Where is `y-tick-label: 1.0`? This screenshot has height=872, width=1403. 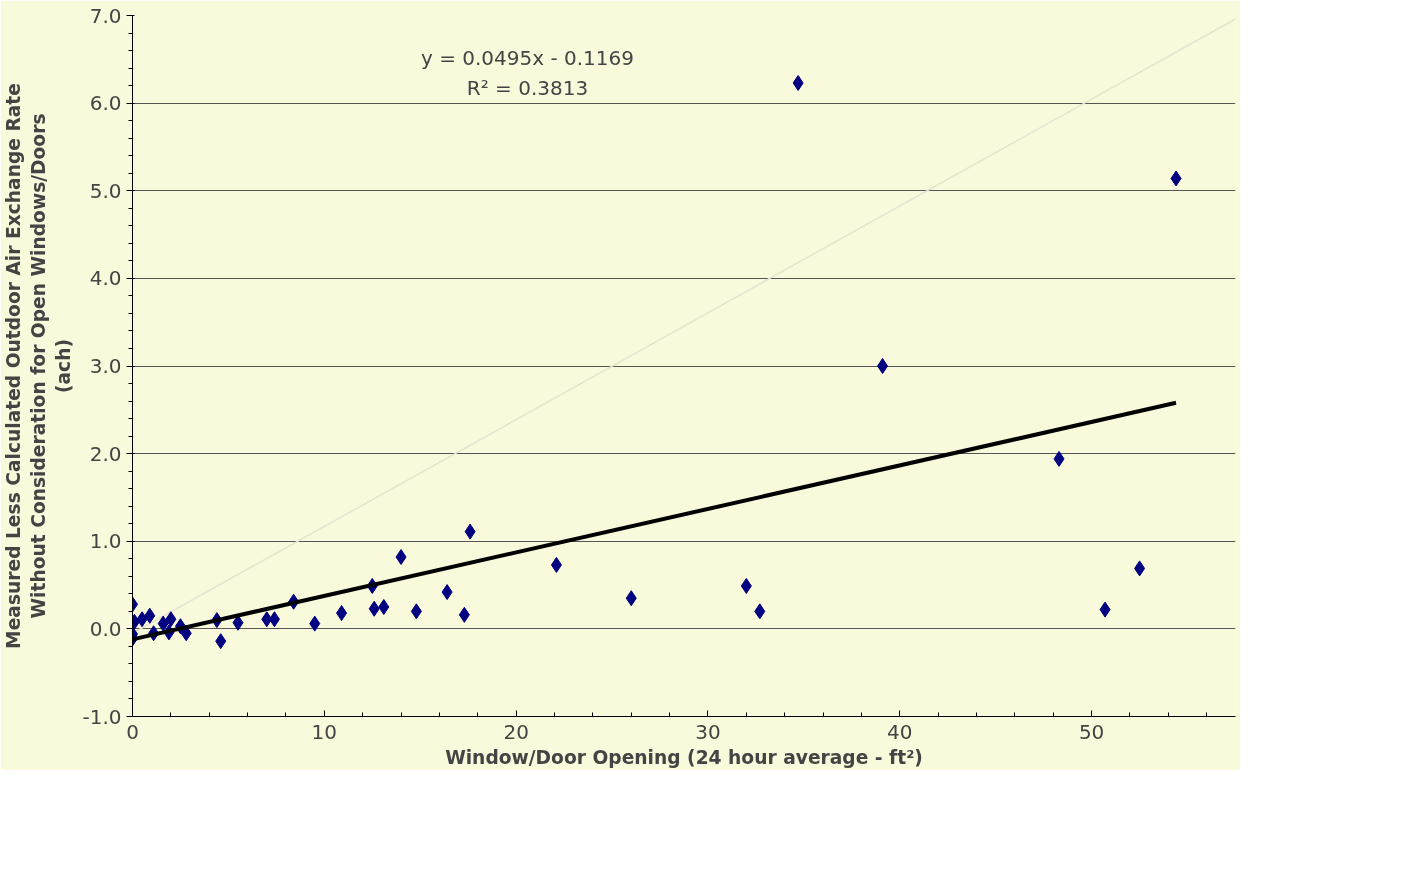 y-tick-label: 1.0 is located at coordinates (105, 541).